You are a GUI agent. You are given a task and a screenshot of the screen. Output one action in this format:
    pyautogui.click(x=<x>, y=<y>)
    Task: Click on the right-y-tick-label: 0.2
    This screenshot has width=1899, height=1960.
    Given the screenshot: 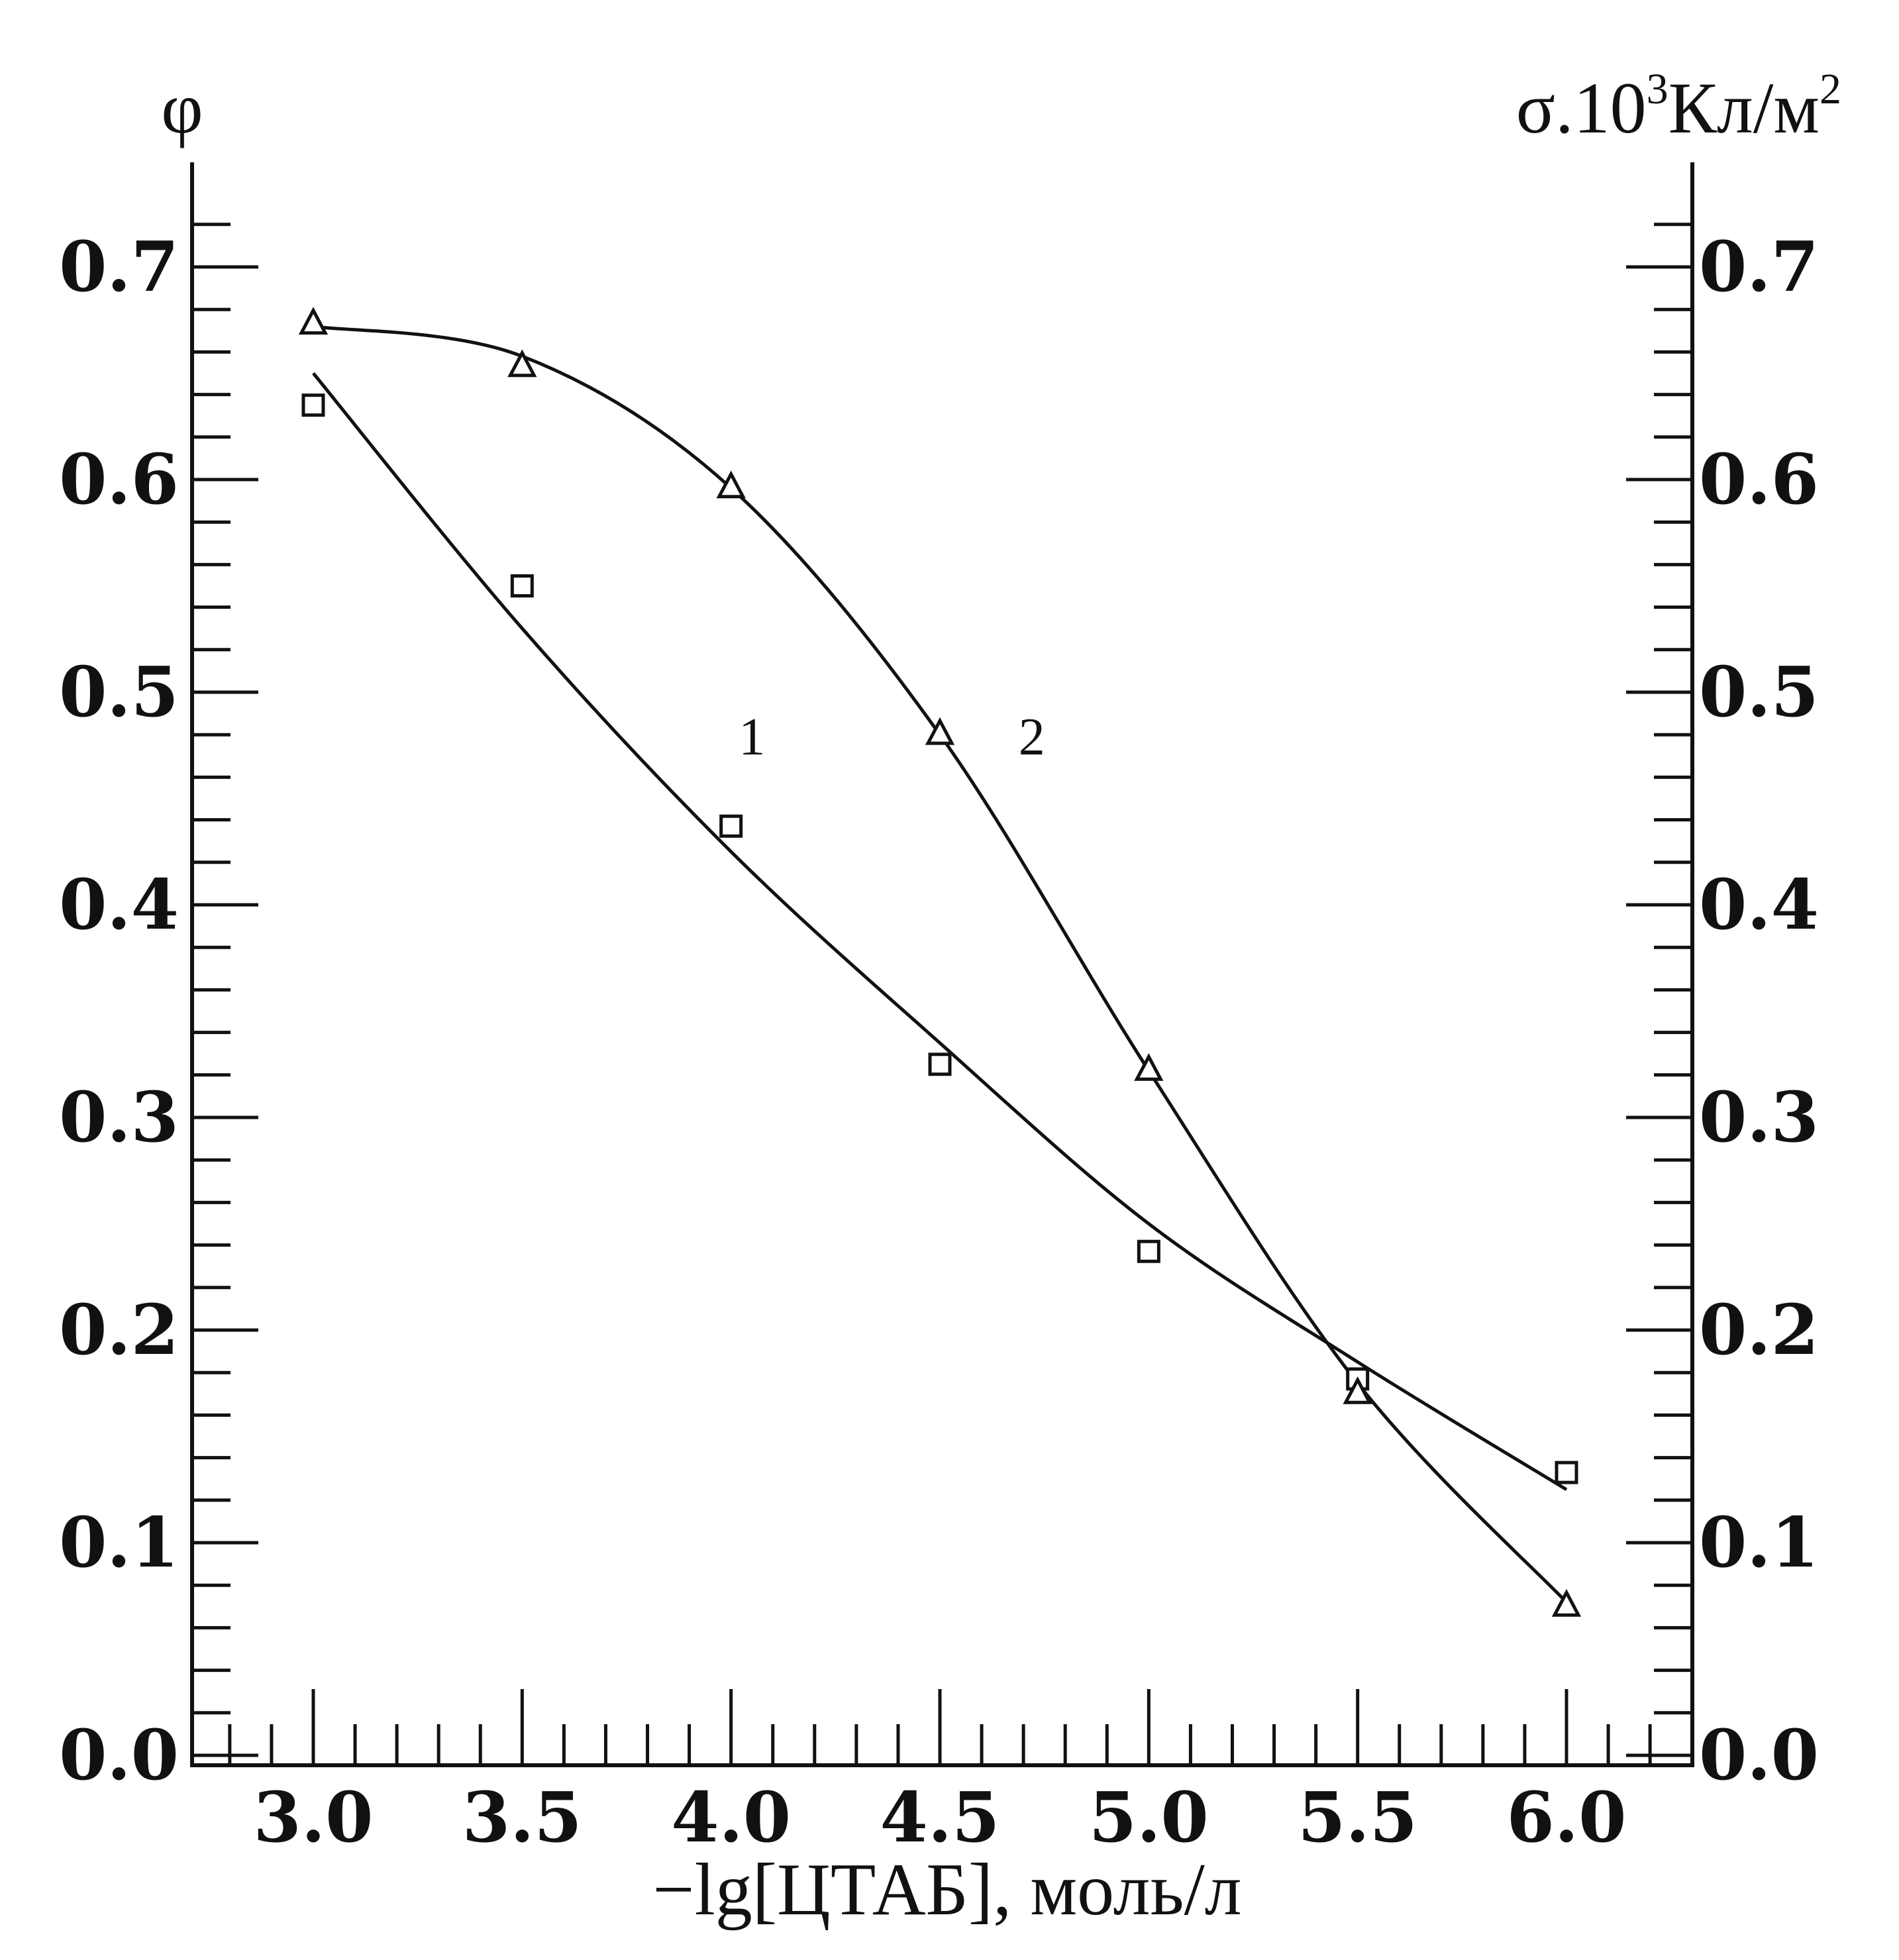 What is the action you would take?
    pyautogui.click(x=1759, y=1329)
    